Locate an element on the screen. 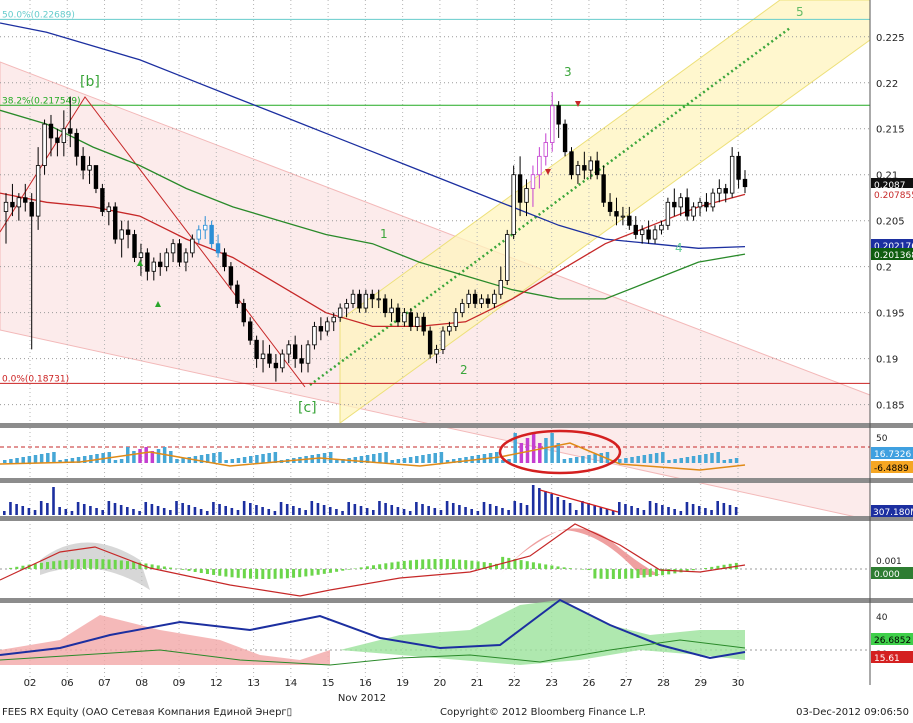 The image size is (913, 723). macd-value: 0.001 is located at coordinates (889, 562).